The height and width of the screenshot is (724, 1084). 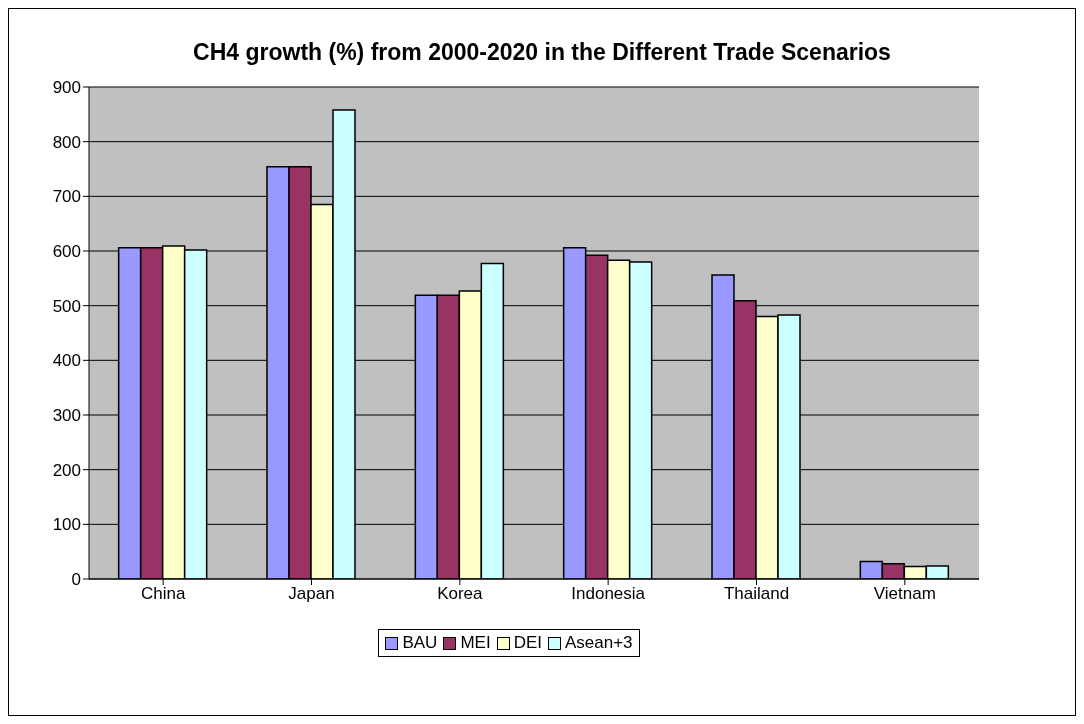 I want to click on chart-title: CH4 growth (%) from 2000-2020 in the Different Trade Scenarios, so click(x=542, y=52).